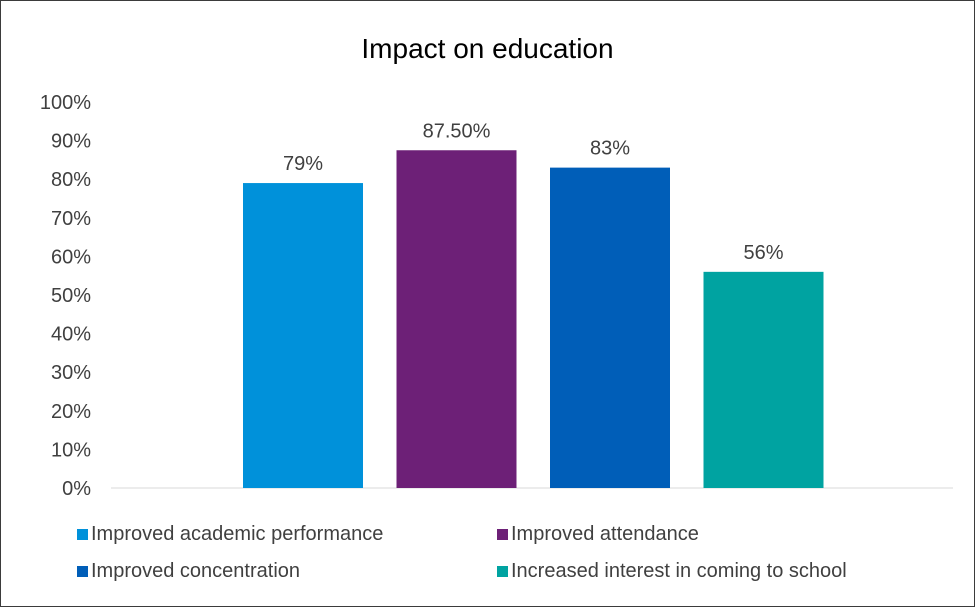 Image resolution: width=975 pixels, height=607 pixels. Describe the element at coordinates (71, 335) in the screenshot. I see `y-tick-label: 40%` at that location.